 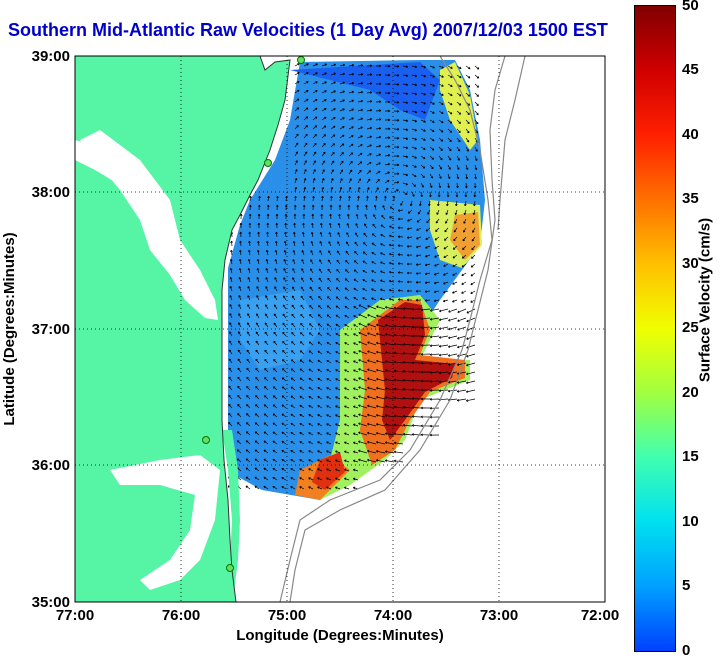 I want to click on colorbar-tick: 20, so click(x=690, y=392).